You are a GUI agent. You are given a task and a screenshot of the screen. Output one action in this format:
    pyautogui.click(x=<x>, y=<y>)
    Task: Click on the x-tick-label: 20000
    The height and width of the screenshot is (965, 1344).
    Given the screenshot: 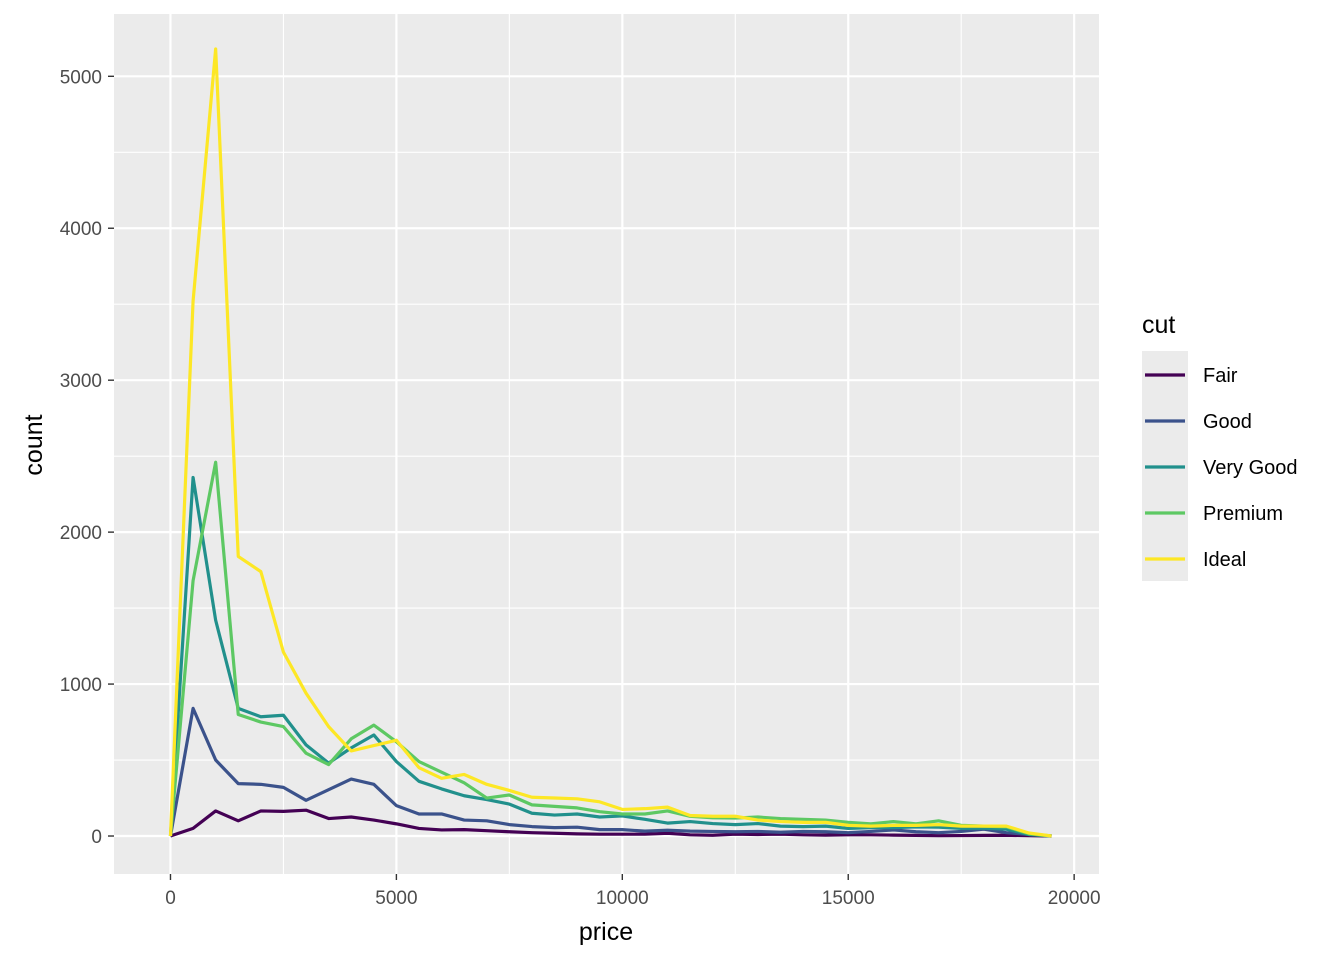 What is the action you would take?
    pyautogui.click(x=1074, y=898)
    